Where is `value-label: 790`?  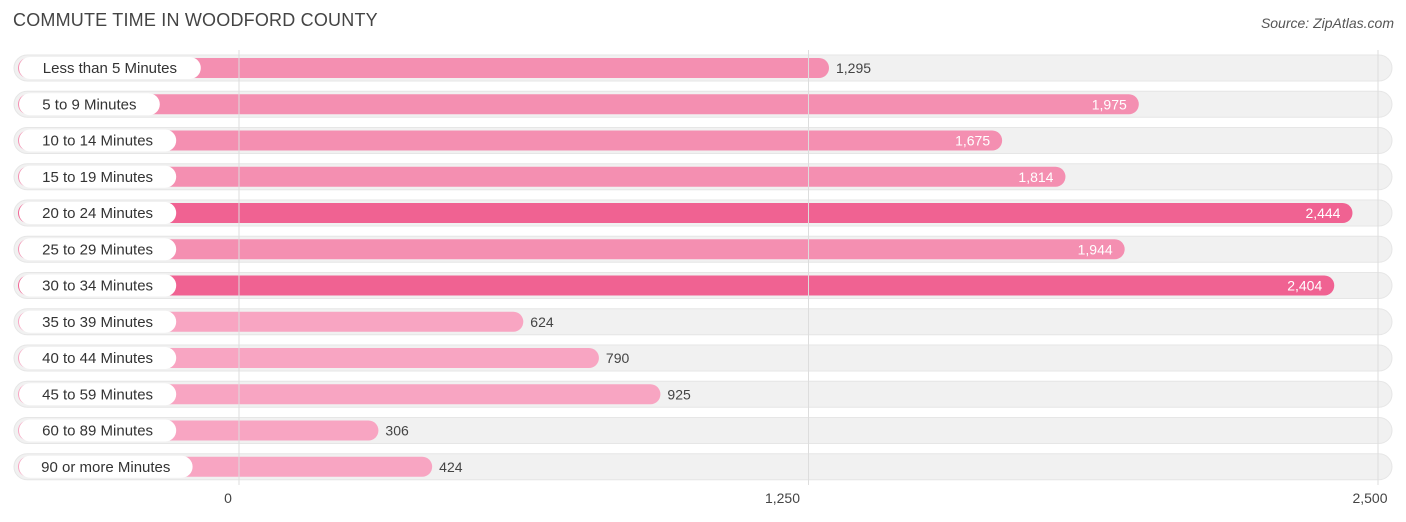 value-label: 790 is located at coordinates (618, 358).